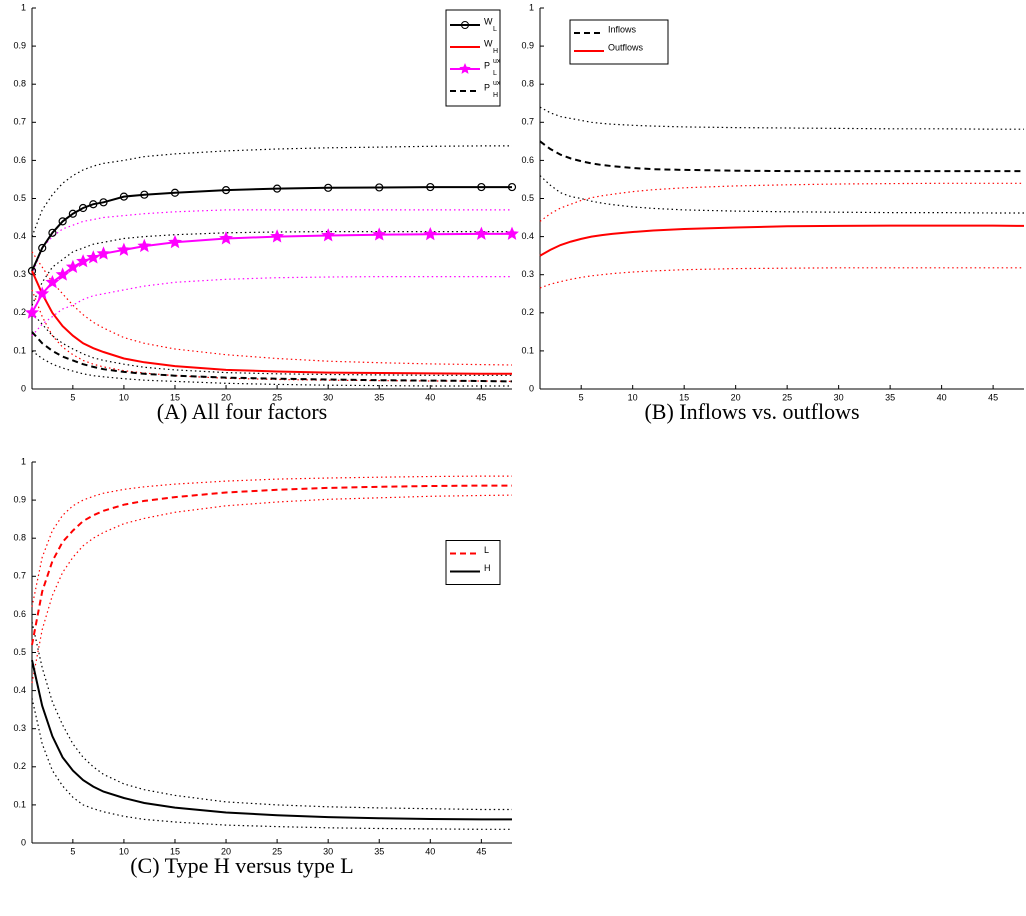 The height and width of the screenshot is (916, 1026). Describe the element at coordinates (488, 21) in the screenshot. I see `legend-label: W` at that location.